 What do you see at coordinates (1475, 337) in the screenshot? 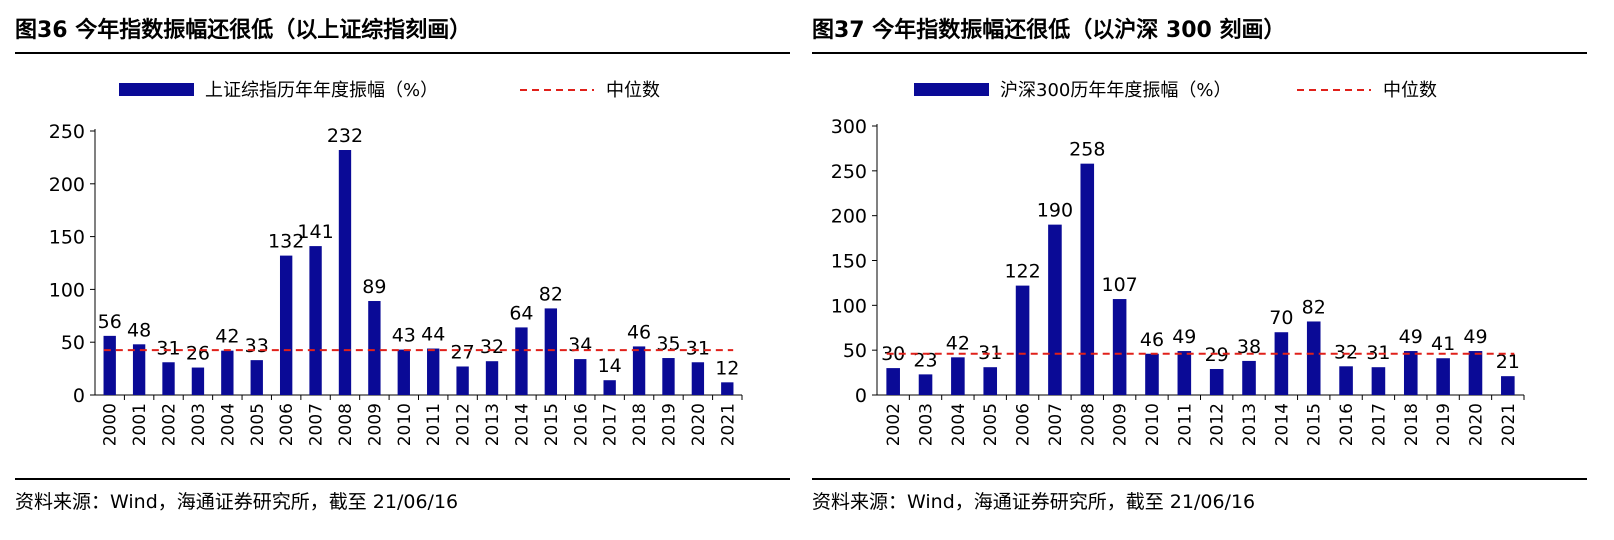
I see `bar-value-label: 49` at bounding box center [1475, 337].